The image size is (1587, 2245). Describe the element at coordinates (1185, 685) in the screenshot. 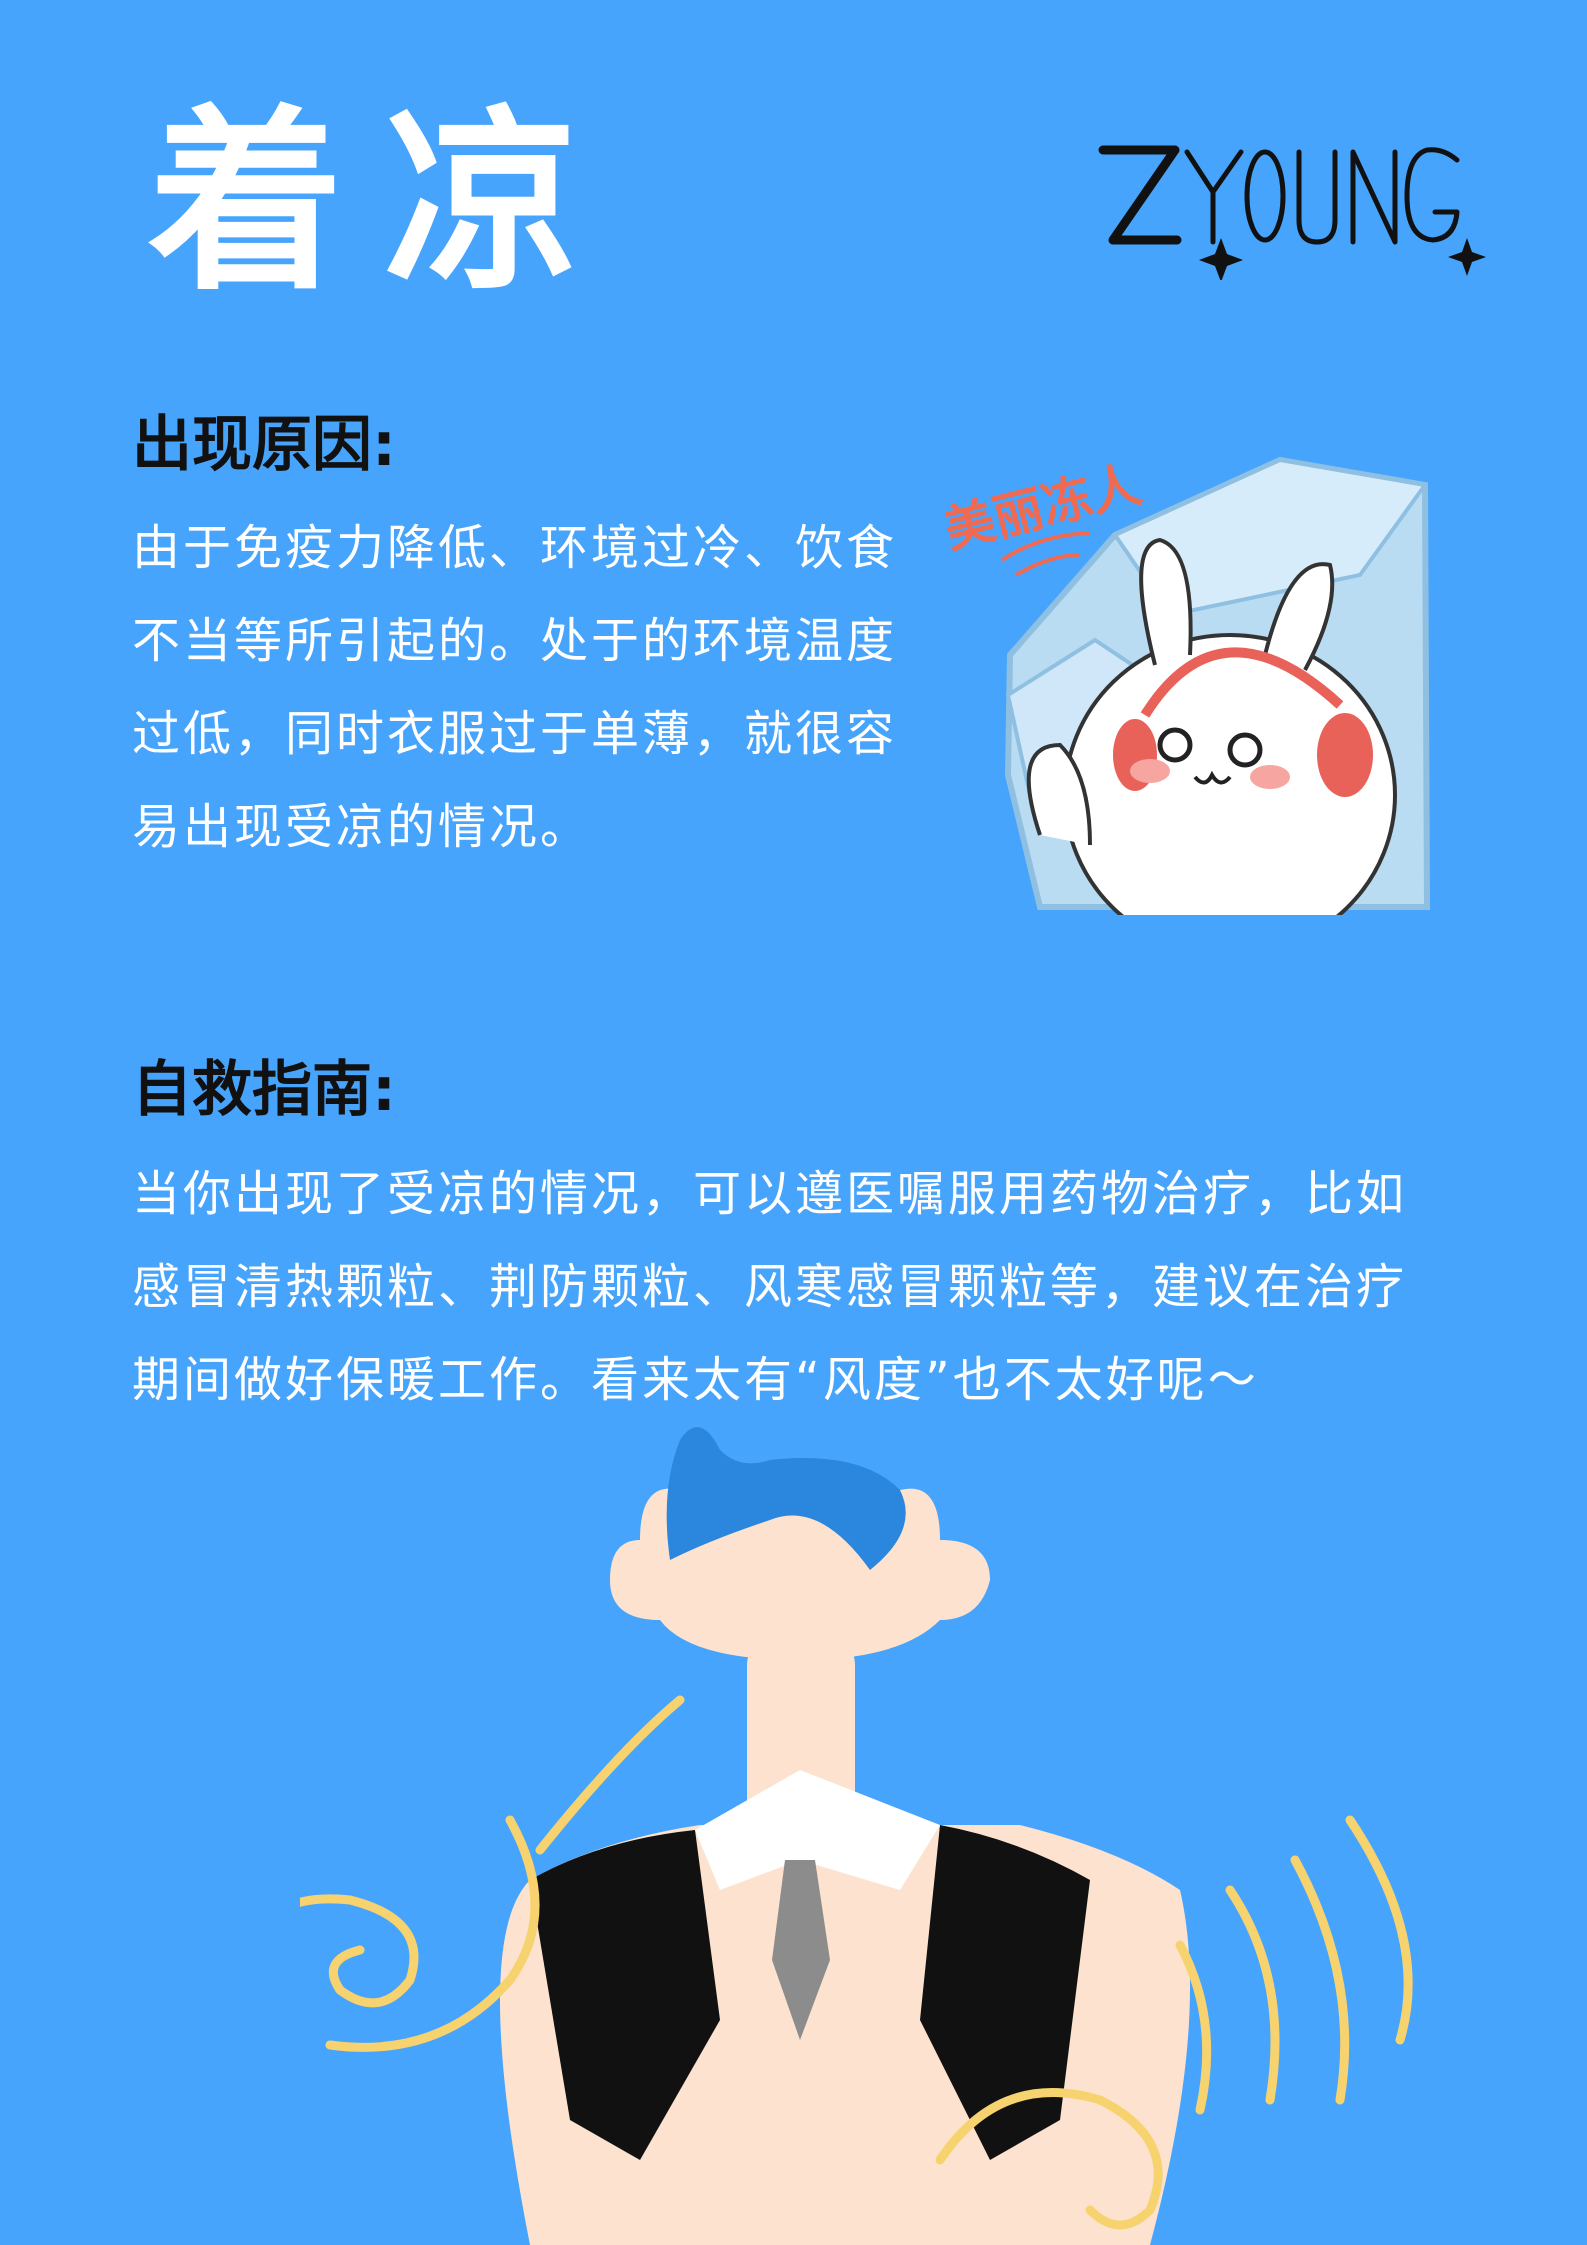

I see `ice-bunny-sticker: 美丽冻人` at that location.